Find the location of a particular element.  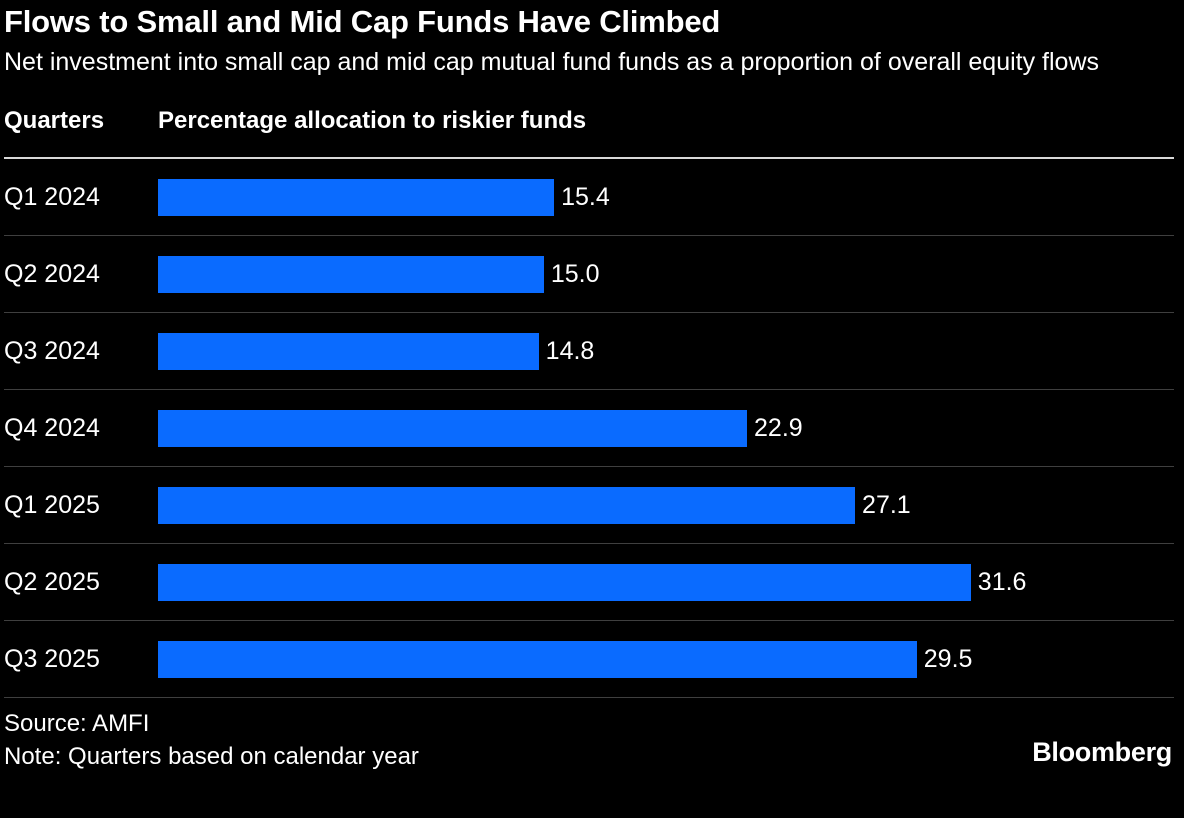

source-note: Source: AMFI is located at coordinates (77, 723).